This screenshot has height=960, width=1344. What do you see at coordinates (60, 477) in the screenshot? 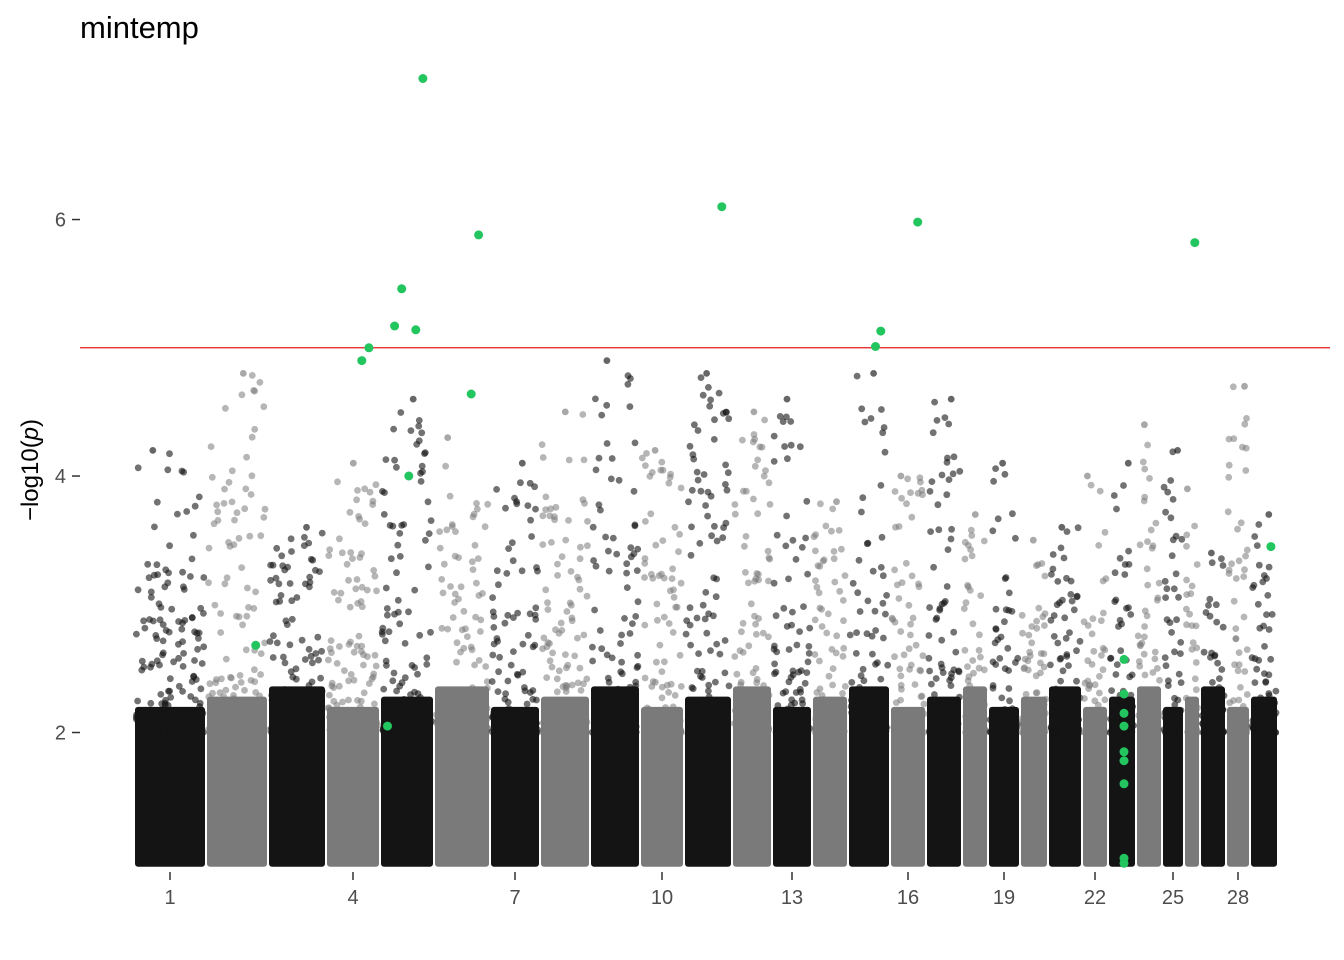
I see `y-tick-label: 4` at bounding box center [60, 477].